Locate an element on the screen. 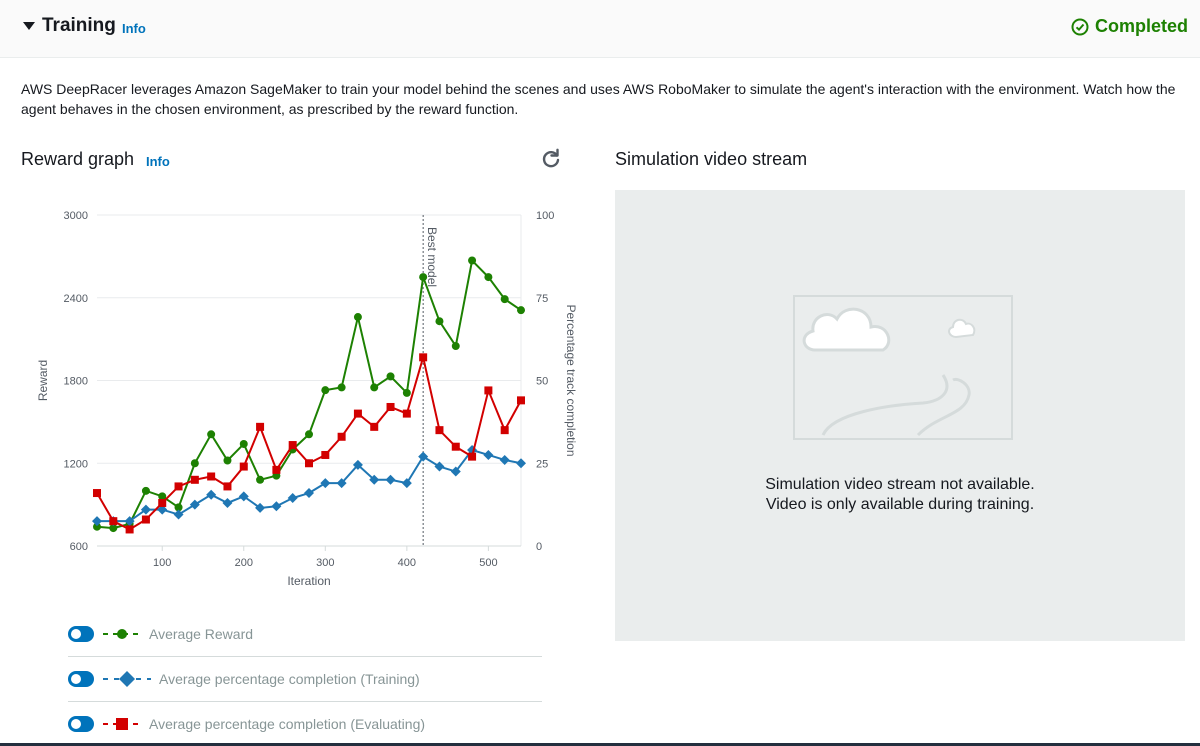  legend-toggle-training-completion is located at coordinates (81, 679).